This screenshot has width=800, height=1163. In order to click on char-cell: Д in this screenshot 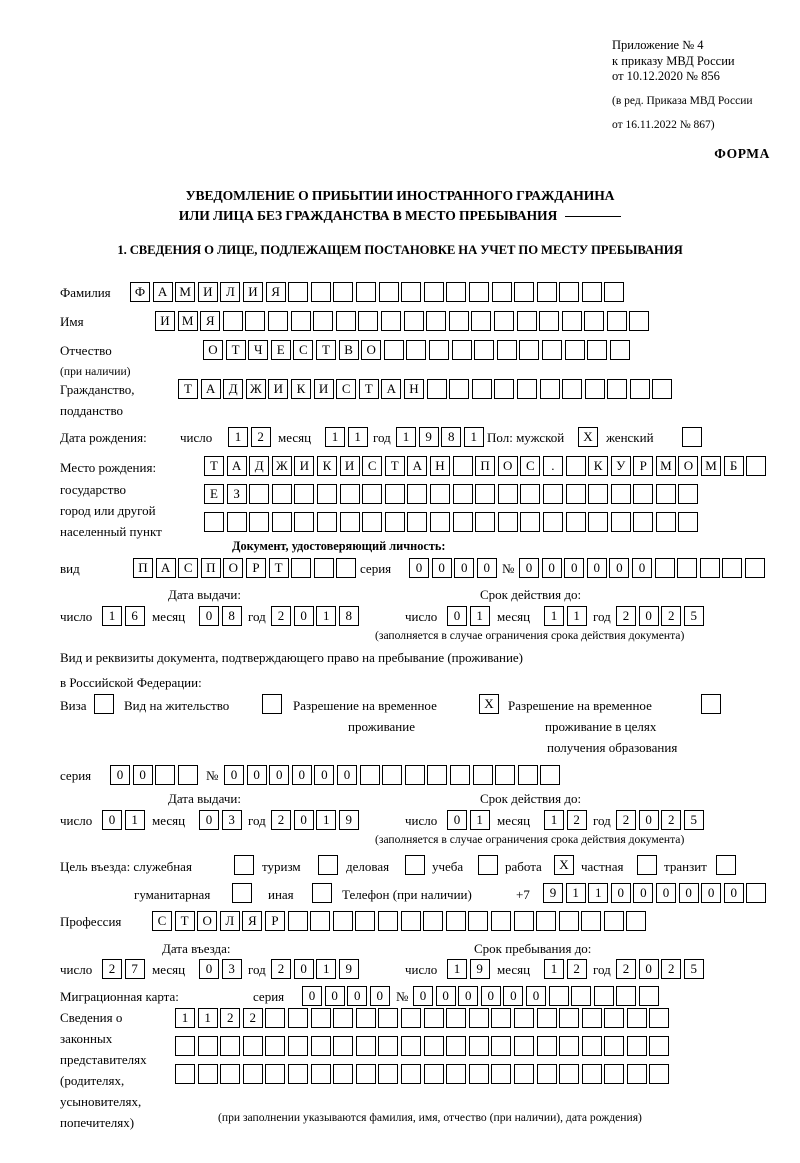, I will do `click(259, 466)`.